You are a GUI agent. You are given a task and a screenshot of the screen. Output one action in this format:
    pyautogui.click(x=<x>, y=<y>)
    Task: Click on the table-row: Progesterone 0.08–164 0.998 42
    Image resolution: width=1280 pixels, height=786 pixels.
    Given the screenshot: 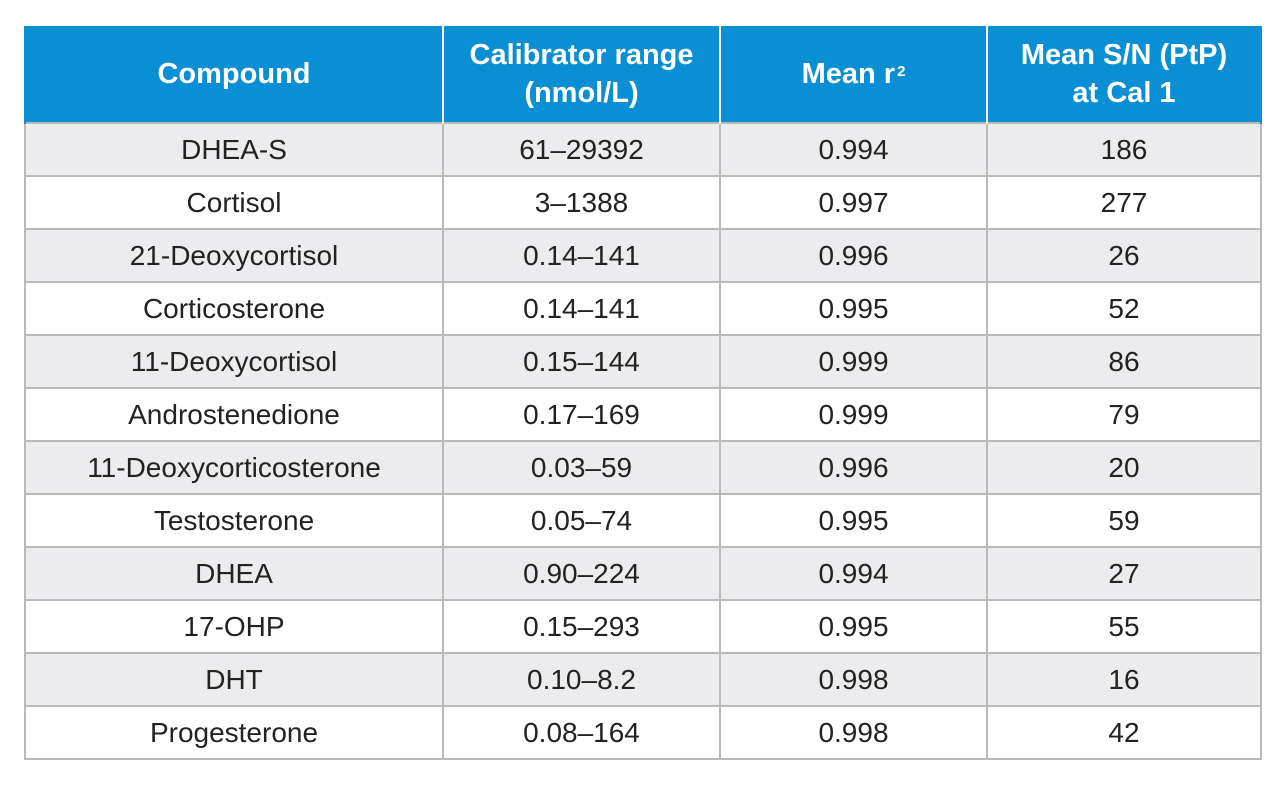 What is the action you would take?
    pyautogui.click(x=643, y=732)
    